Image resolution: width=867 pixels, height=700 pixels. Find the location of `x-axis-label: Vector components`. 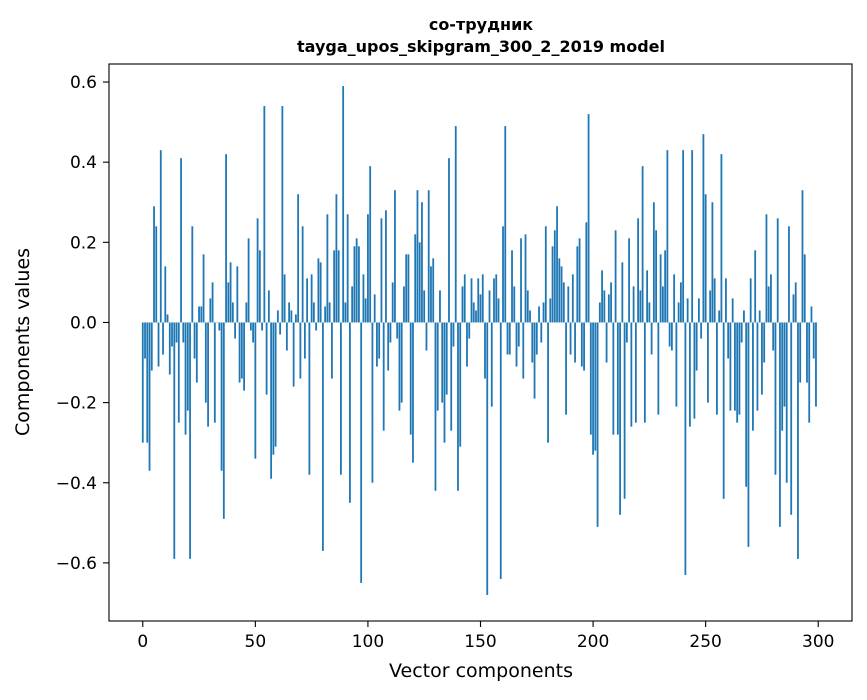

x-axis-label: Vector components is located at coordinates (481, 671).